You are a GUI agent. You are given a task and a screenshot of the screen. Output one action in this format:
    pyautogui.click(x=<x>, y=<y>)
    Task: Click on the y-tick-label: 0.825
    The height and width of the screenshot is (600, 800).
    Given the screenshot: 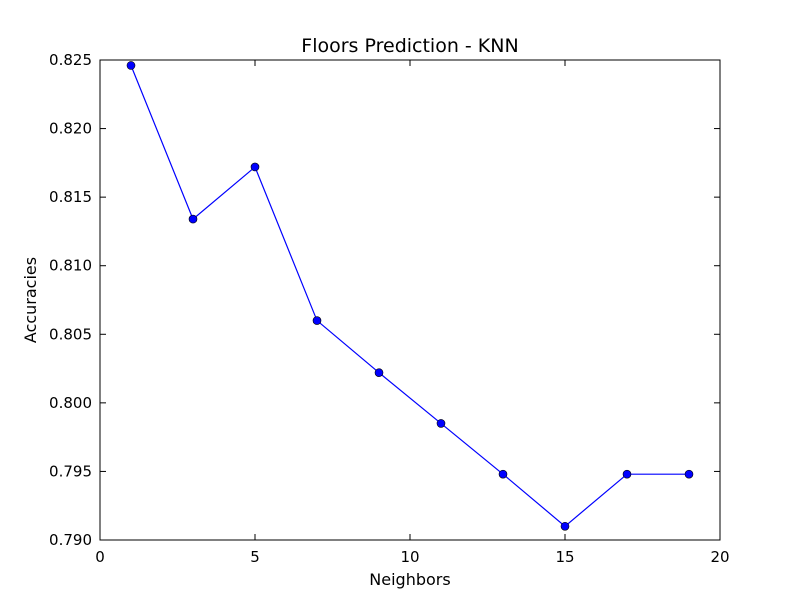 What is the action you would take?
    pyautogui.click(x=70, y=60)
    